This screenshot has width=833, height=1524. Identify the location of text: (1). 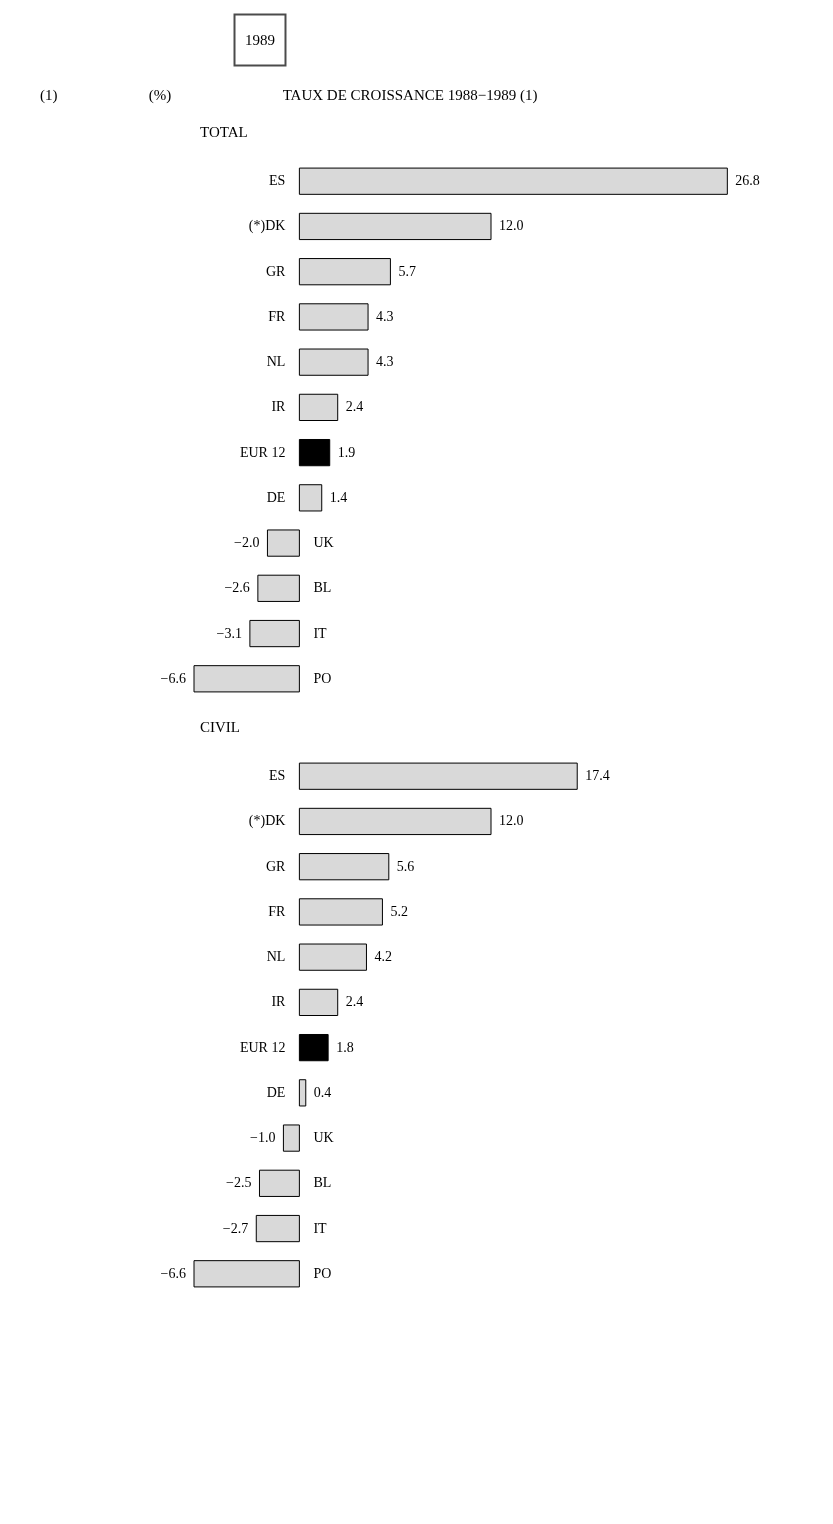
(49, 95).